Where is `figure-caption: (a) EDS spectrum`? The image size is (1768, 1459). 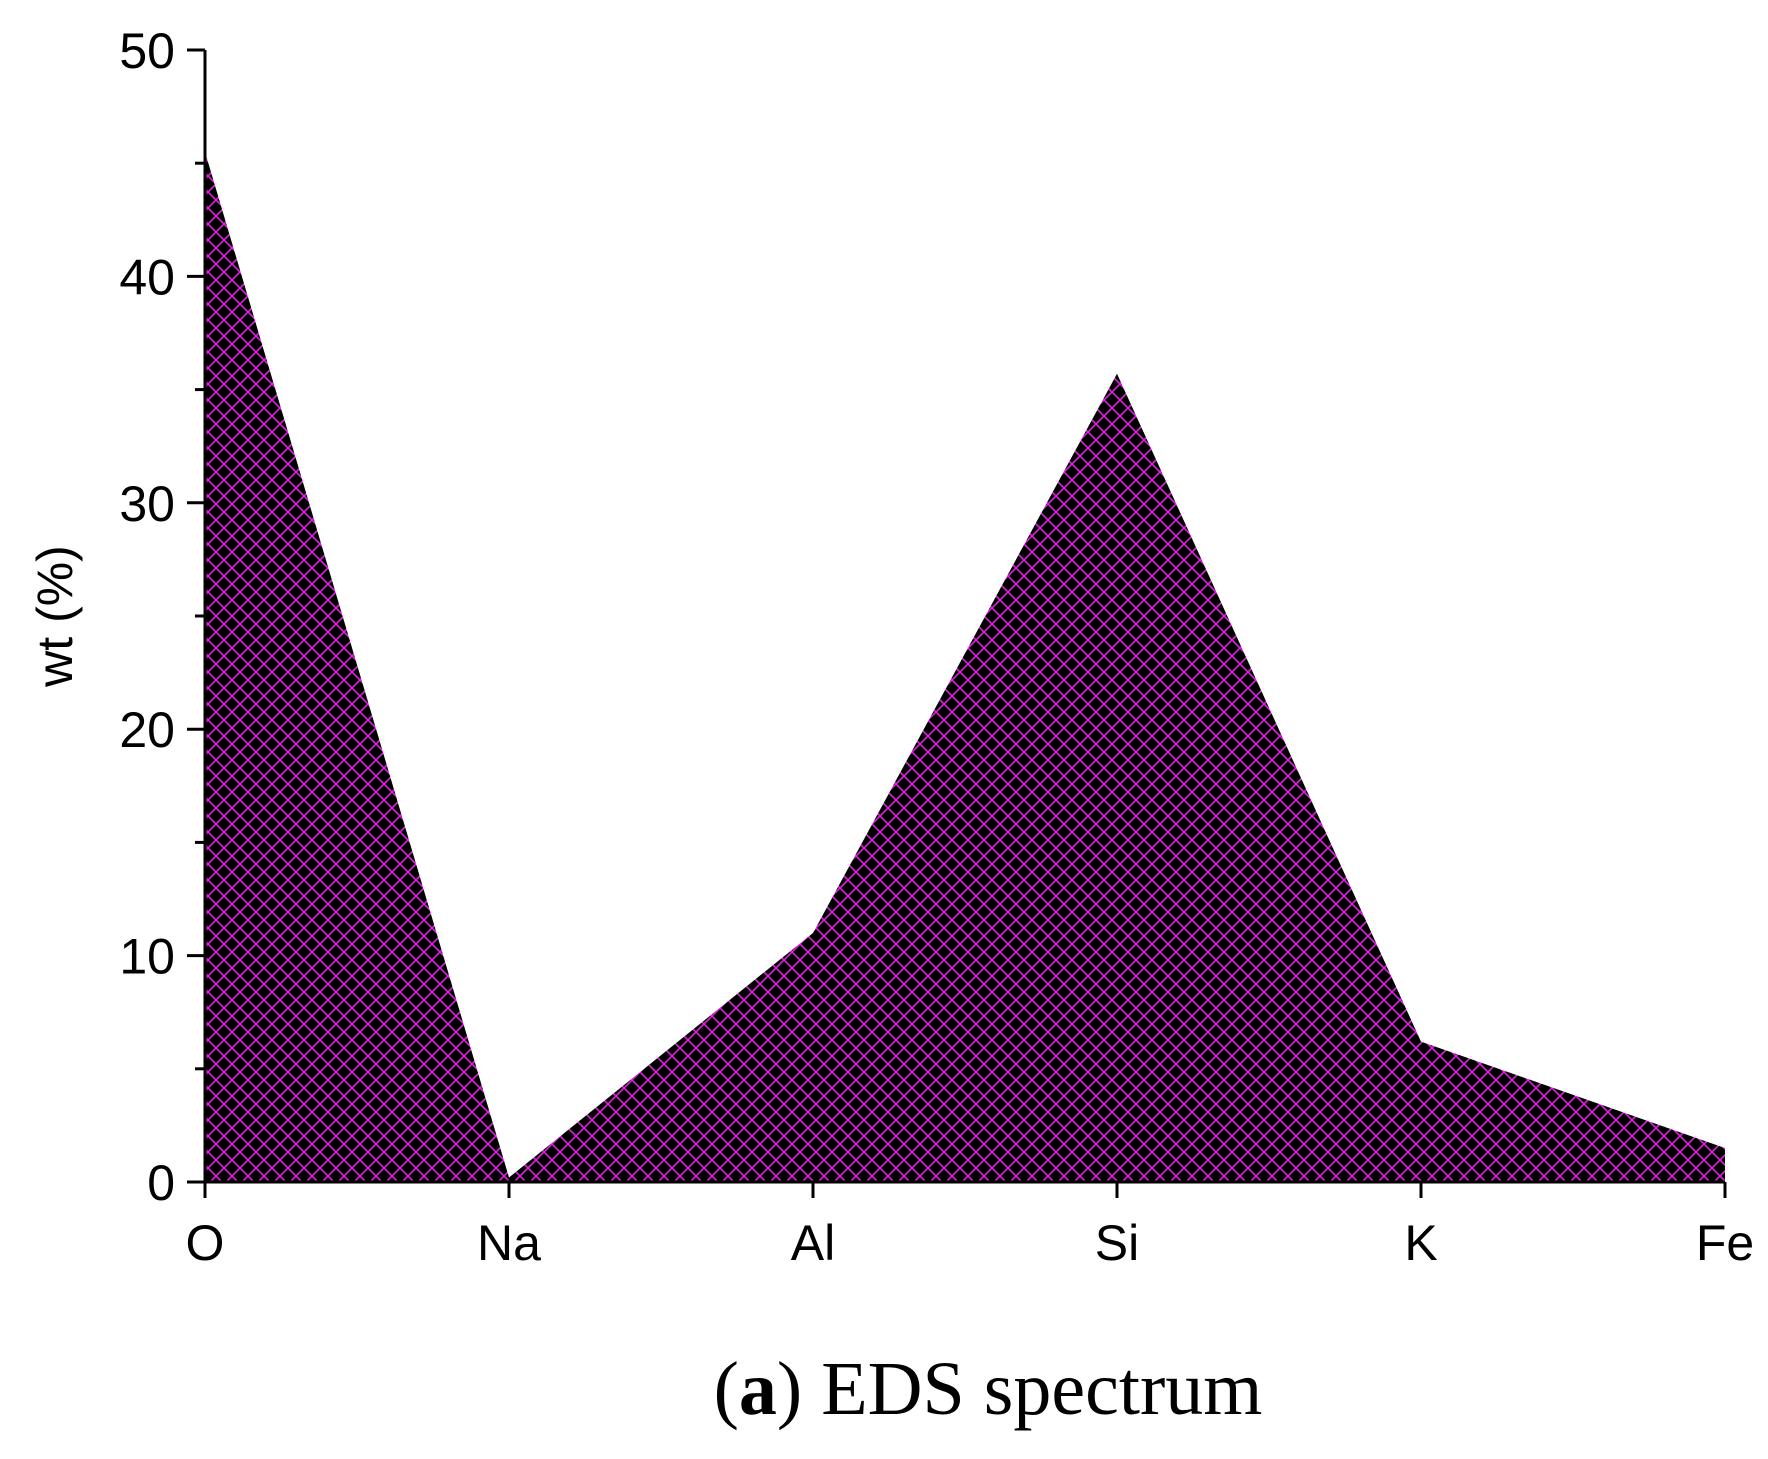 figure-caption: (a) EDS spectrum is located at coordinates (988, 1389).